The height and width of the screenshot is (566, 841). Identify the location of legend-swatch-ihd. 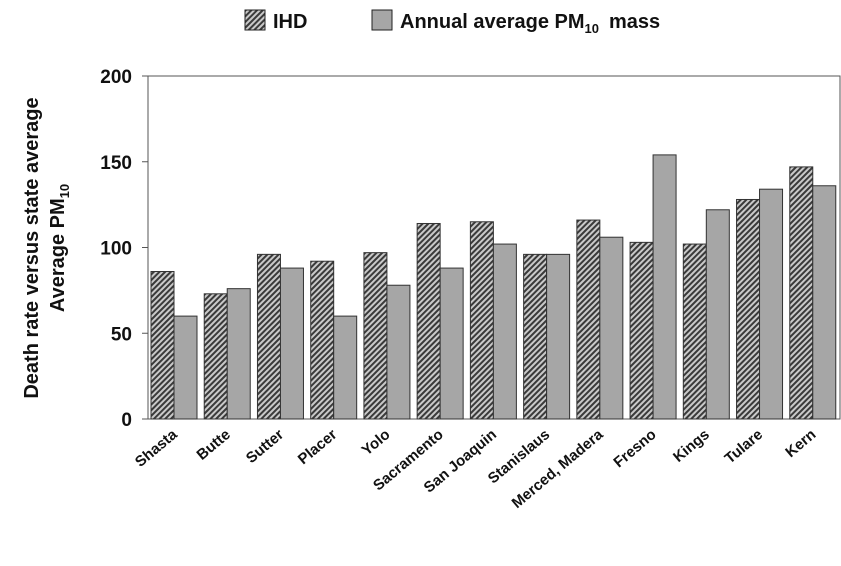
(255, 20).